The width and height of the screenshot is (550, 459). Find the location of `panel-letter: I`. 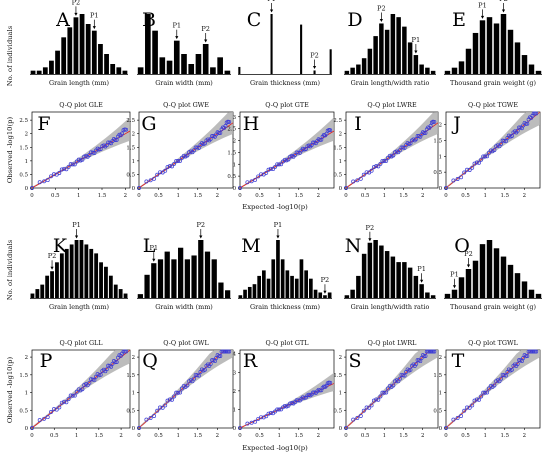

panel-letter: I is located at coordinates (358, 124).